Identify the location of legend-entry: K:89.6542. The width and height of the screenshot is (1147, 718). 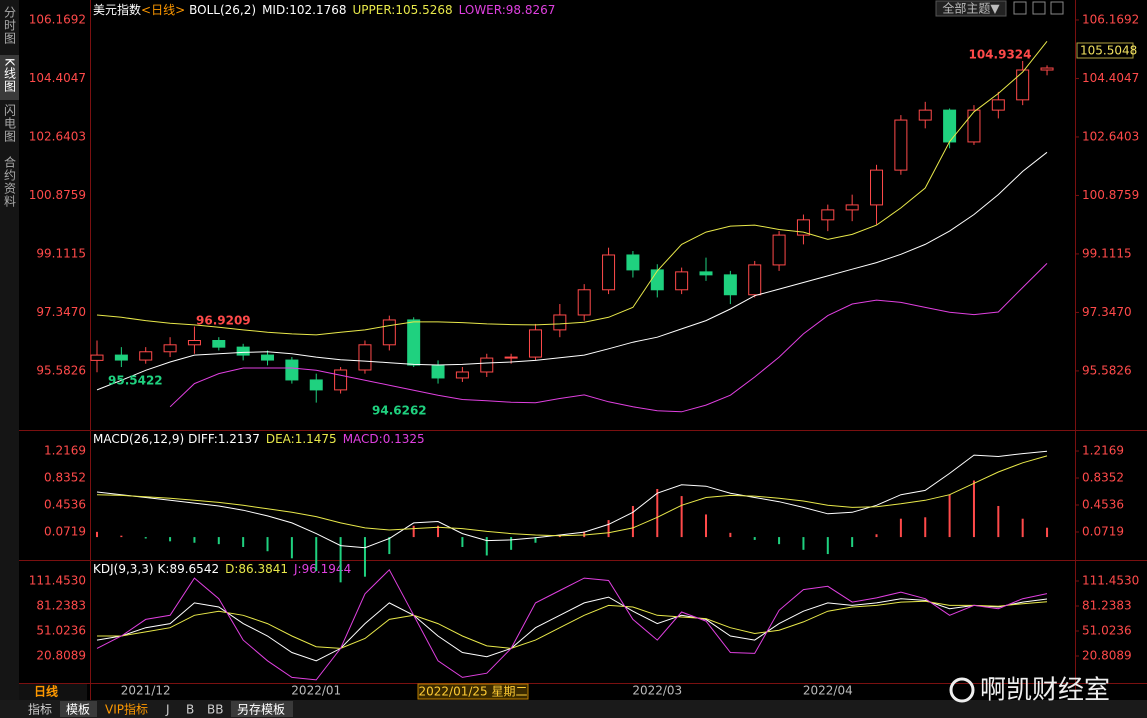
(189, 569).